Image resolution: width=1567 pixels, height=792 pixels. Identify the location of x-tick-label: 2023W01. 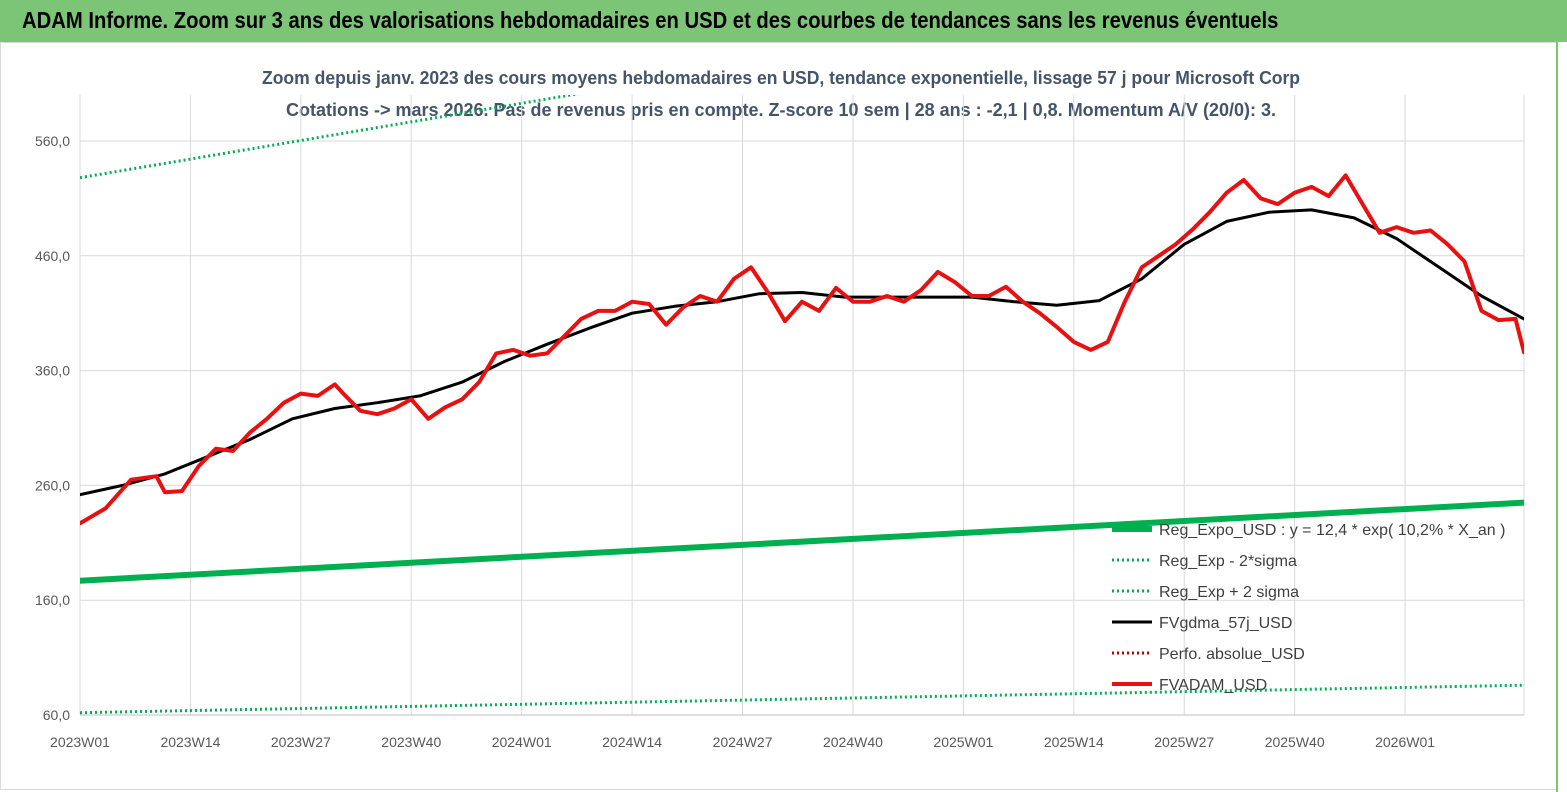
(80, 742).